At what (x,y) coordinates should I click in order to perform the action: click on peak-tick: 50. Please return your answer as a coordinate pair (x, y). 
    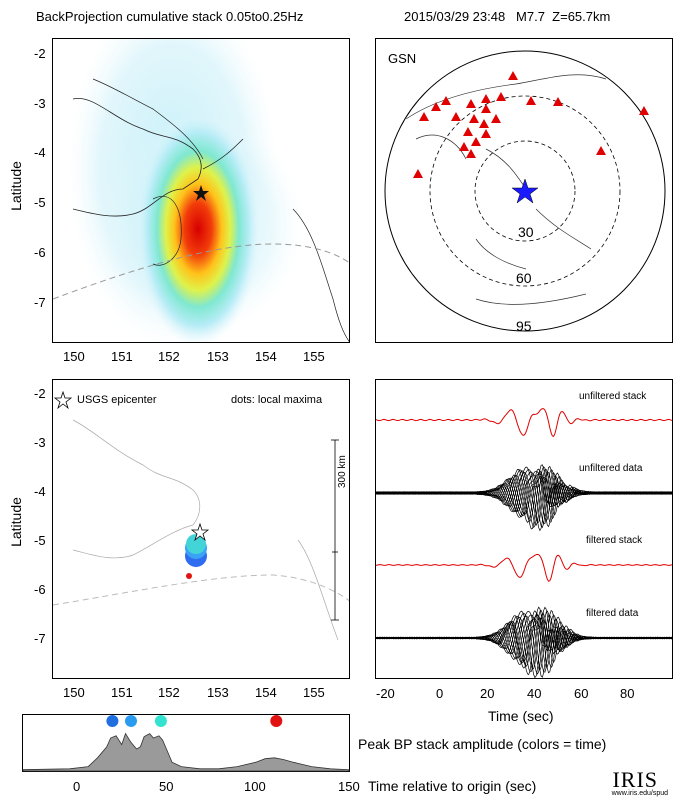
    Looking at the image, I should click on (166, 786).